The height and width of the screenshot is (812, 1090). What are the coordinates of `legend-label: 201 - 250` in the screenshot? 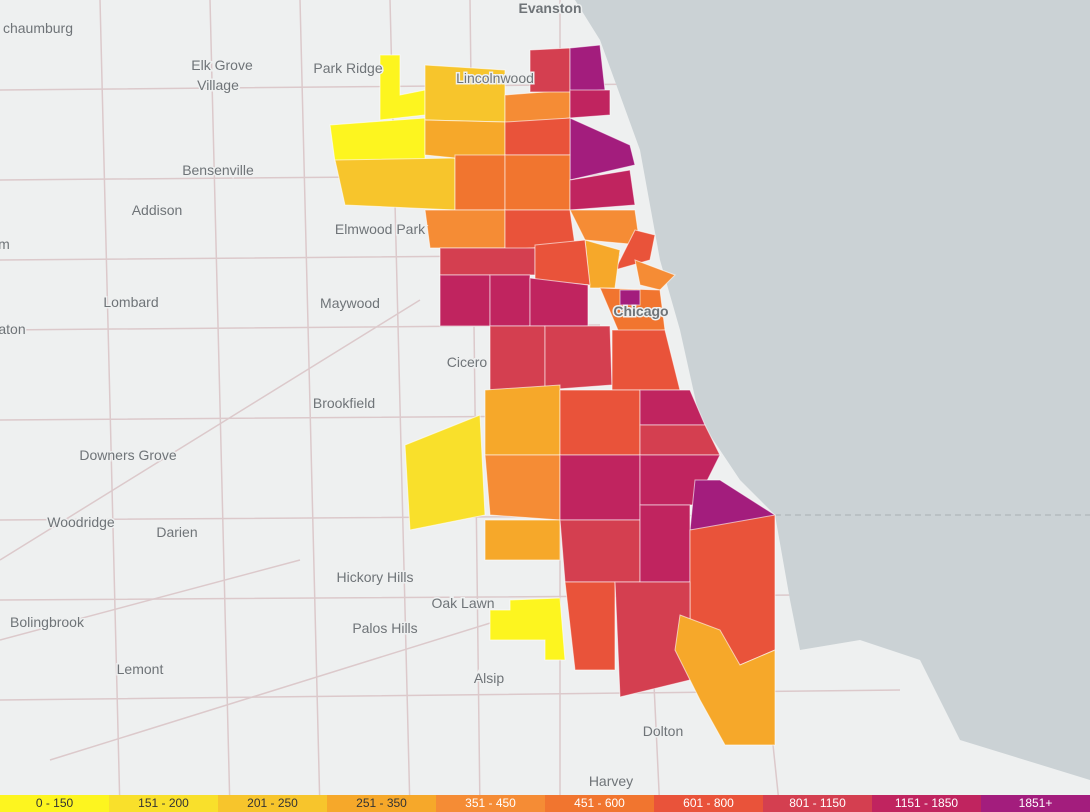 It's located at (272, 803).